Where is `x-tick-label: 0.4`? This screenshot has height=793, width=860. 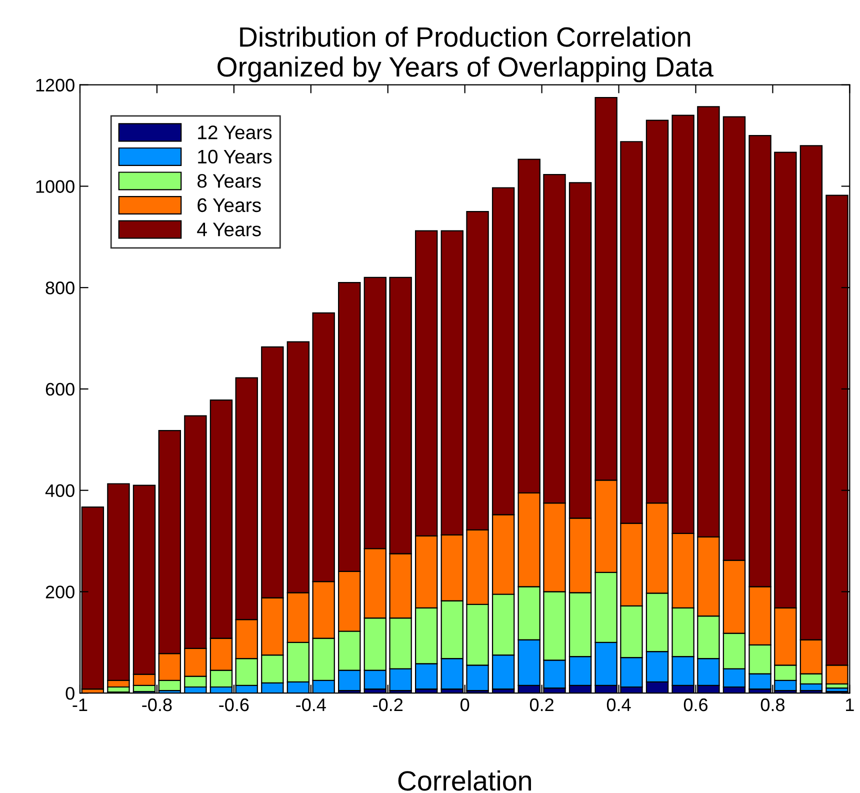
x-tick-label: 0.4 is located at coordinates (618, 705).